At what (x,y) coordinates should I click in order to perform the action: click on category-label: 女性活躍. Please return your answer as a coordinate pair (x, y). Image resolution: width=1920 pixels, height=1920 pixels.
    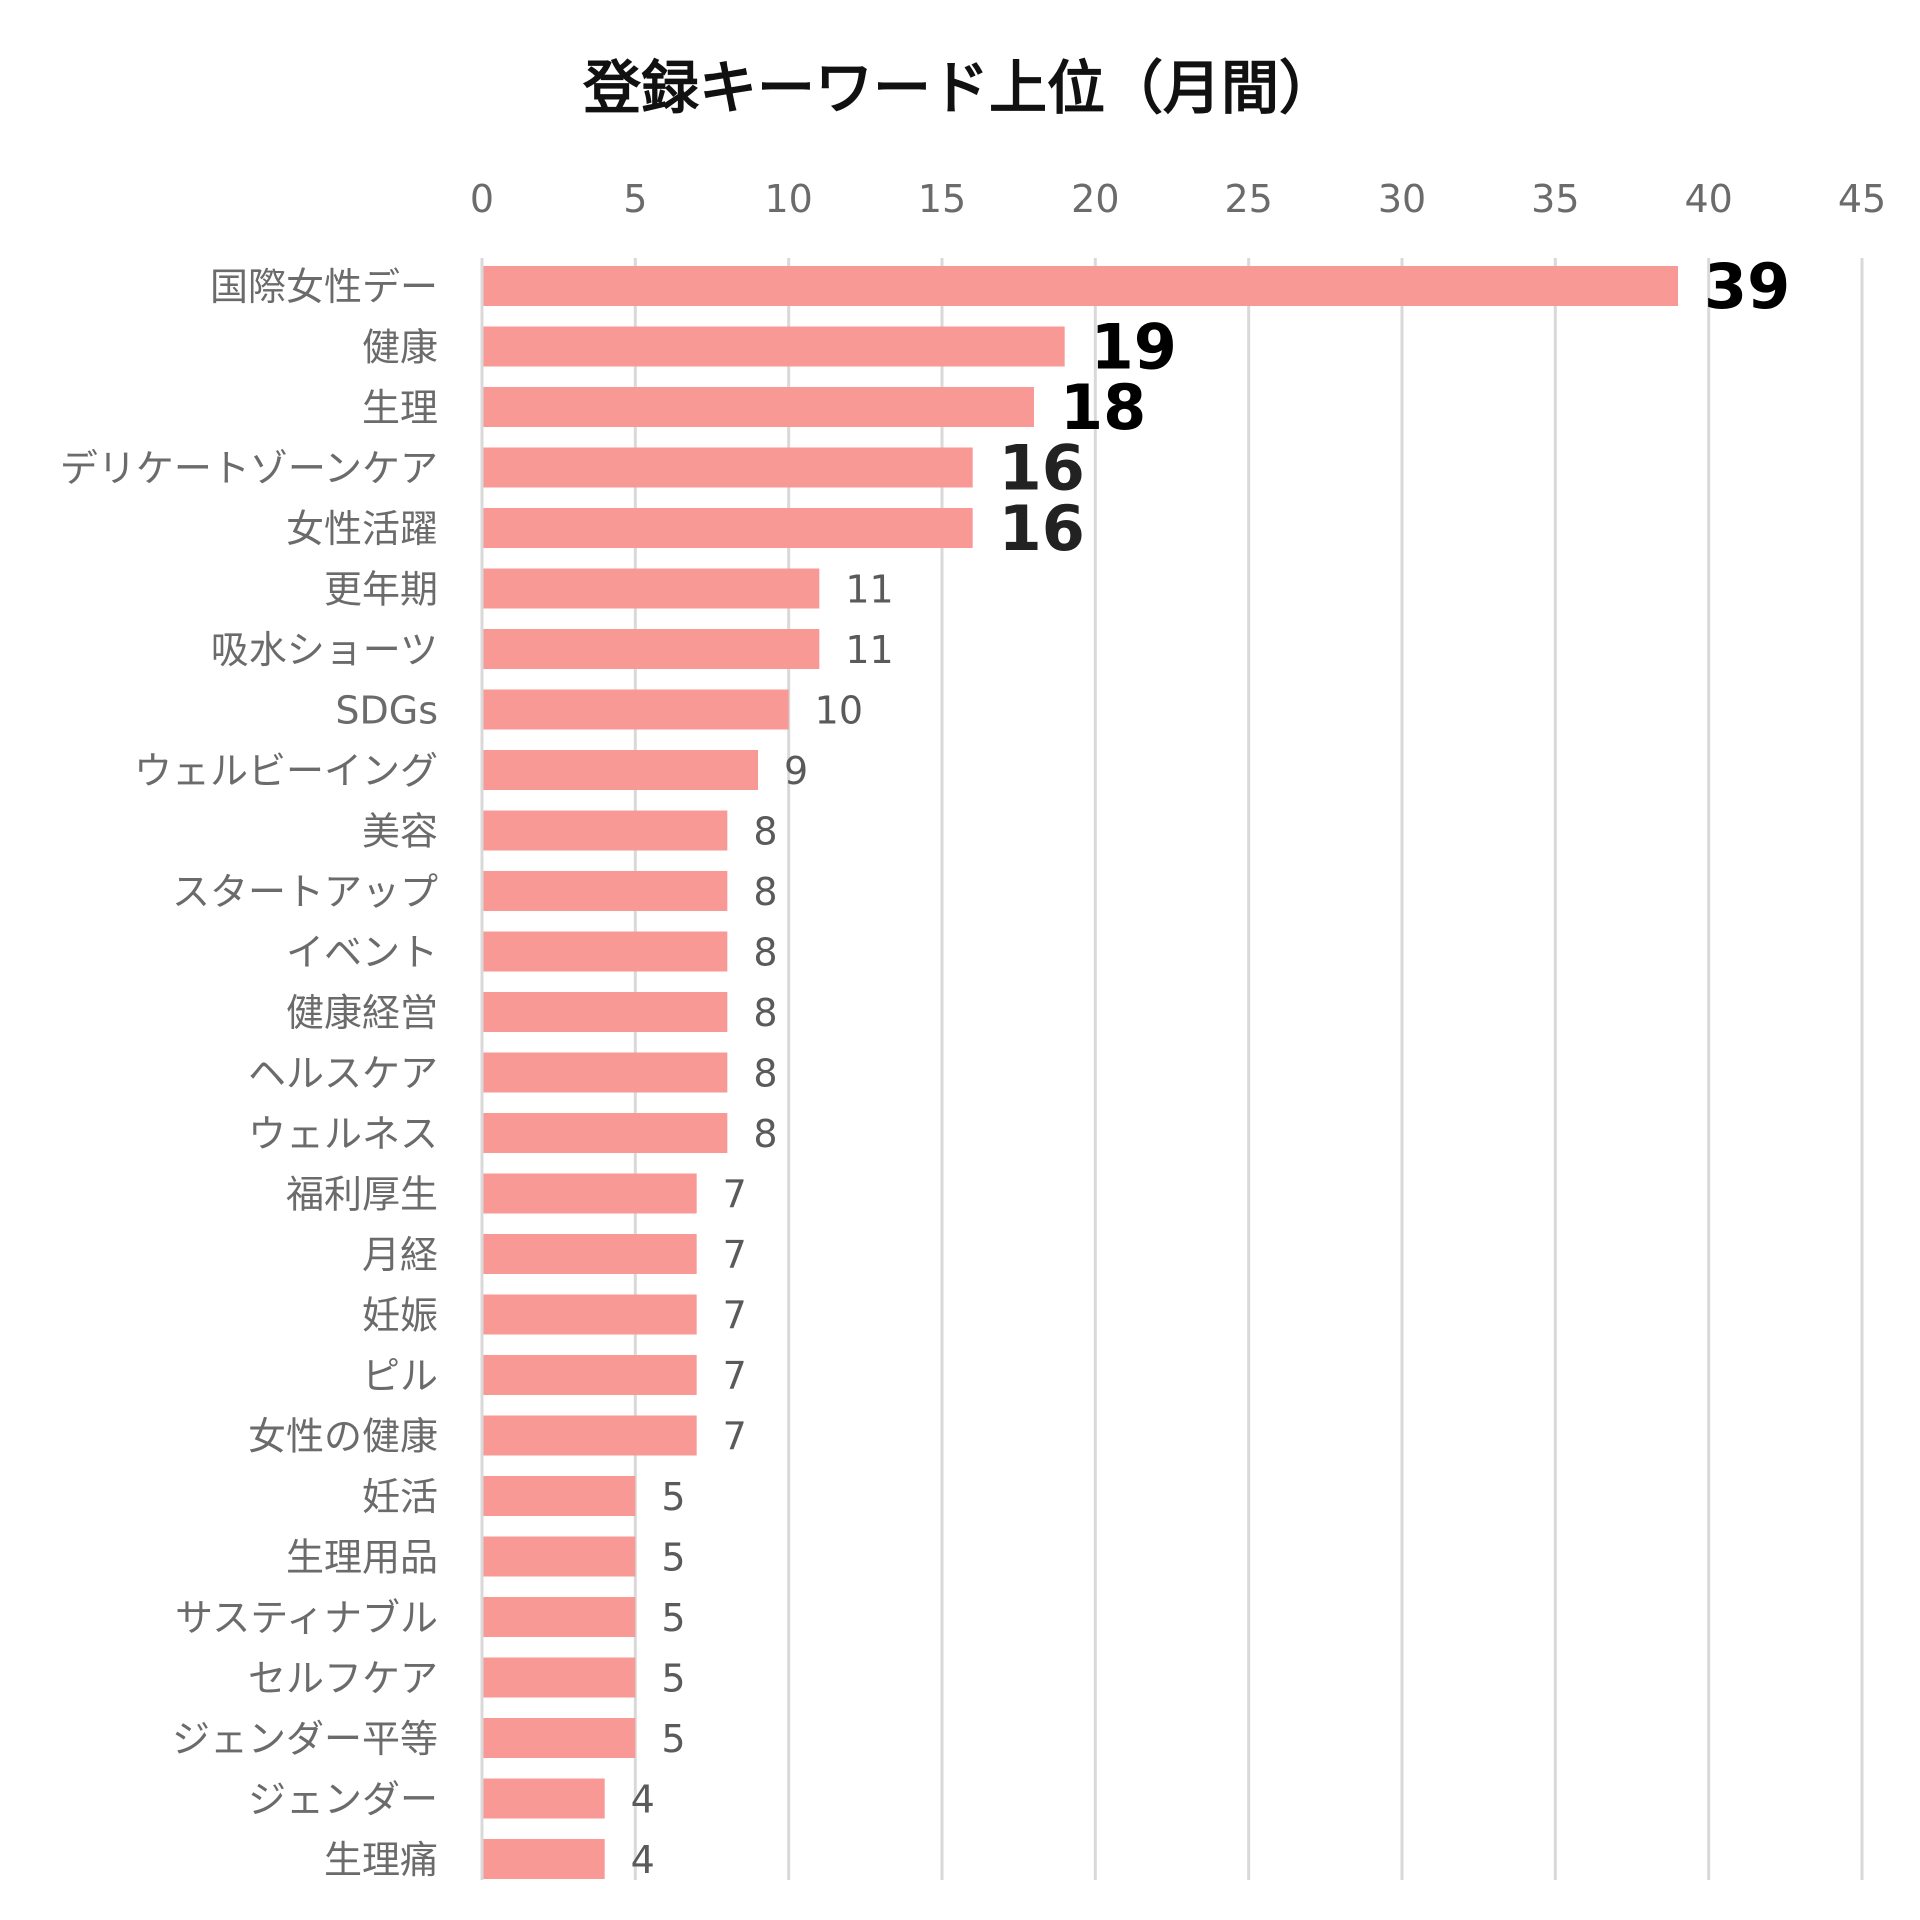
    Looking at the image, I should click on (362, 529).